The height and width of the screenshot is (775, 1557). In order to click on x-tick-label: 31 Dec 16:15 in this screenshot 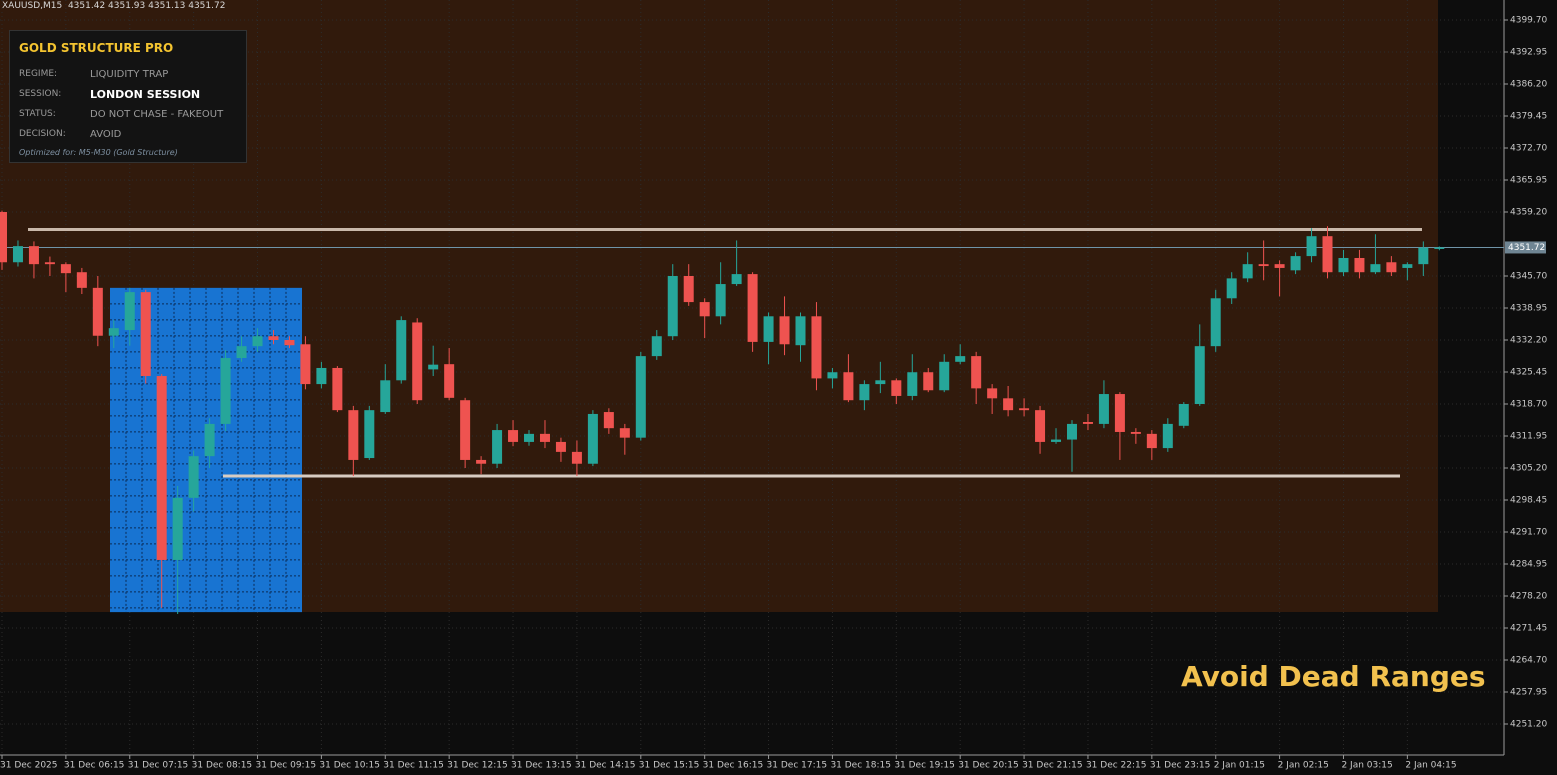, I will do `click(733, 766)`.